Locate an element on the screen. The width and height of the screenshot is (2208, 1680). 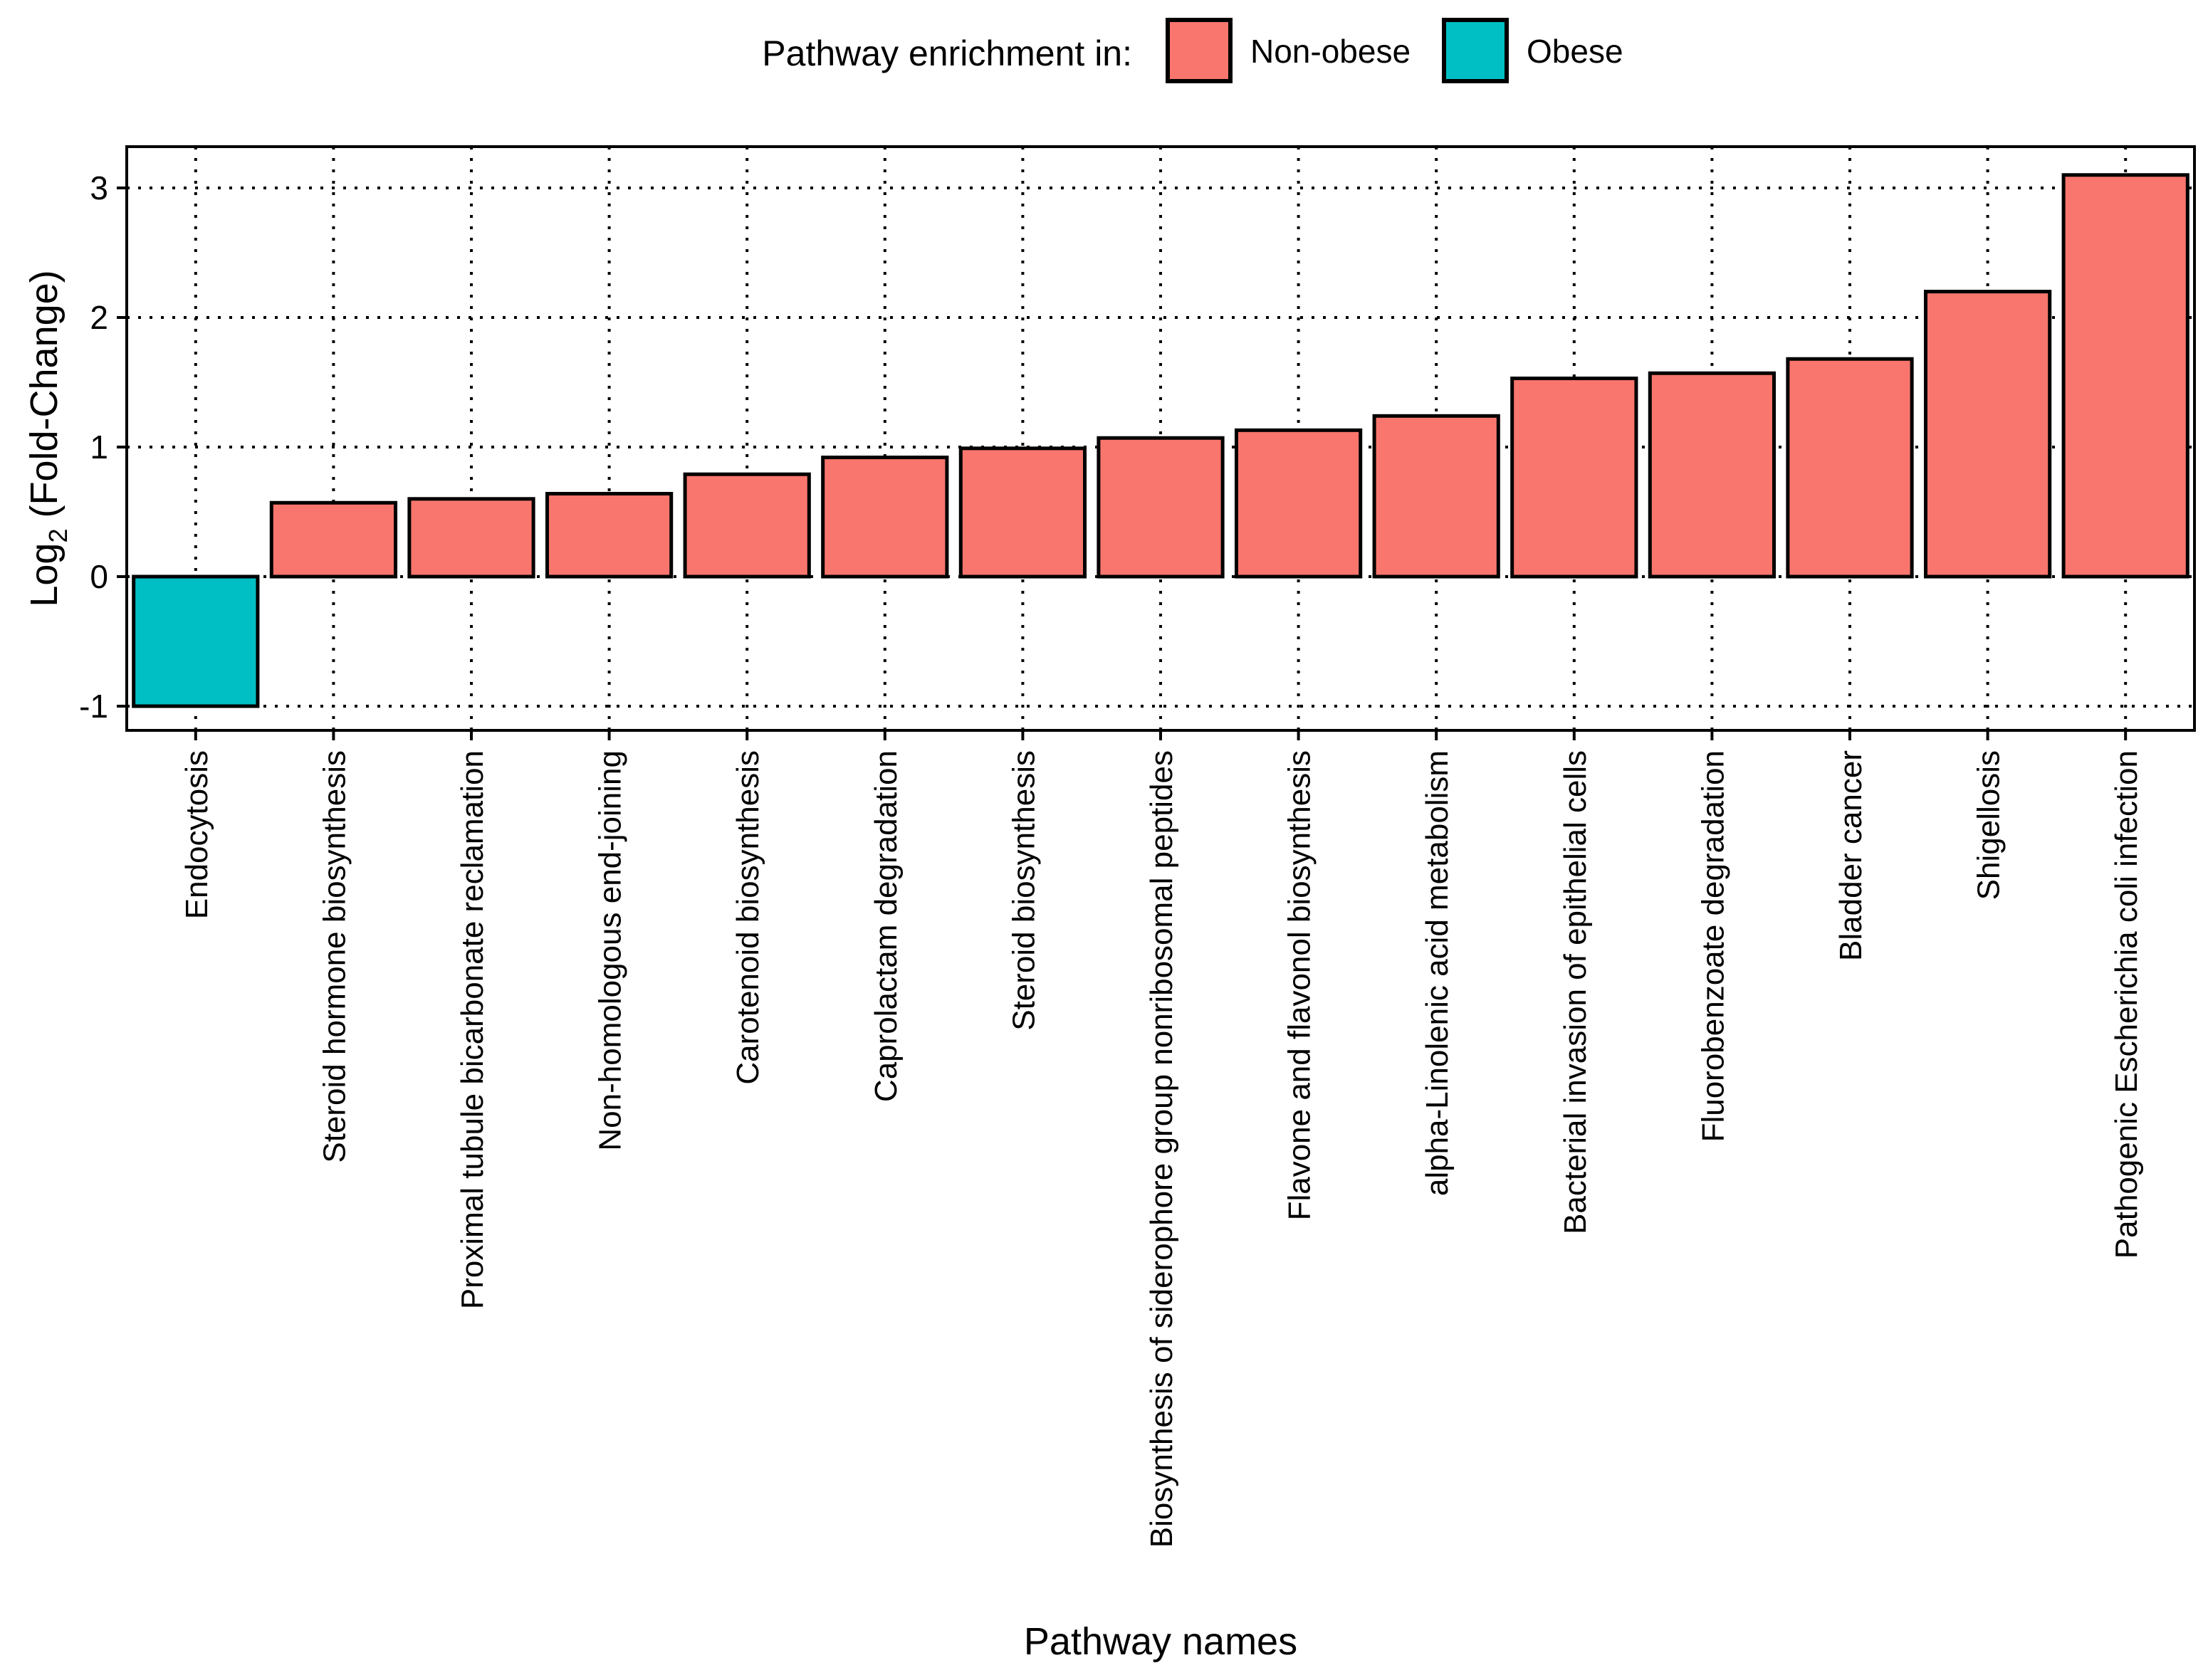
legend-title: Pathway enrichment in: is located at coordinates (947, 53).